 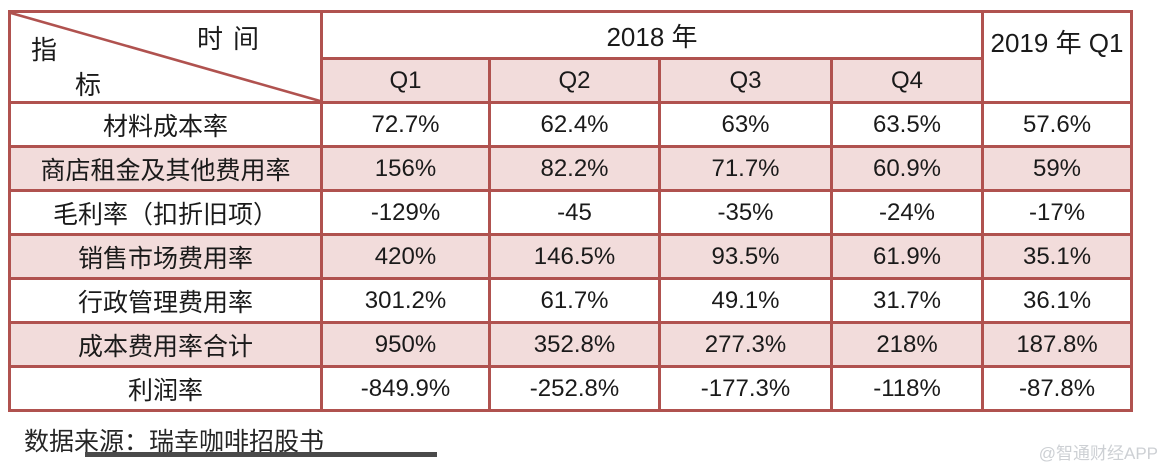 What do you see at coordinates (165, 256) in the screenshot?
I see `row-label: 销售市场费用率` at bounding box center [165, 256].